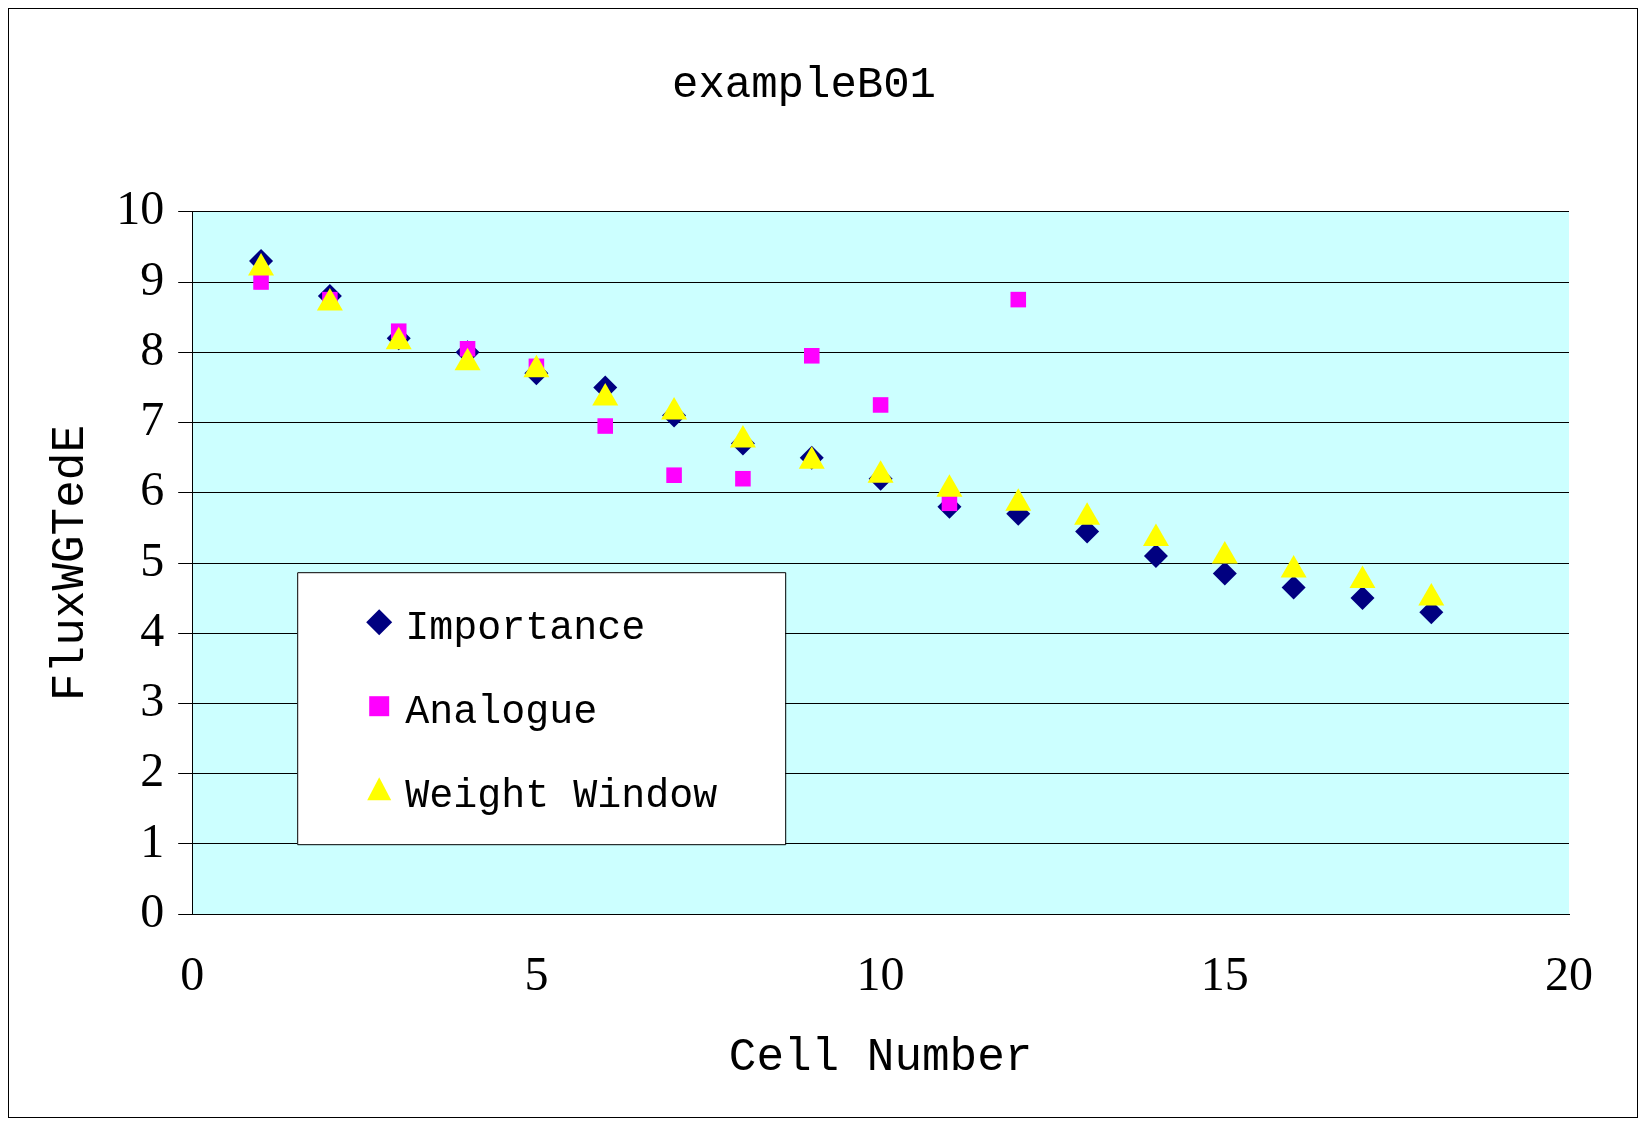  Describe the element at coordinates (152, 840) in the screenshot. I see `y-tick-label: 1` at that location.